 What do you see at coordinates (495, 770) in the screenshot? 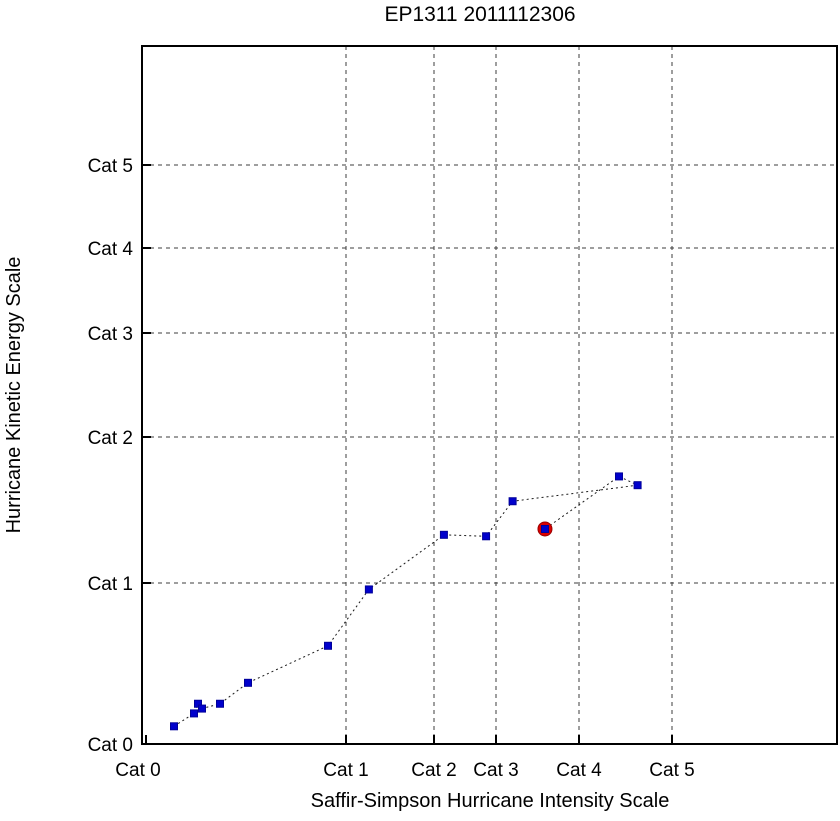
I see `x-tick-label: Cat 3` at bounding box center [495, 770].